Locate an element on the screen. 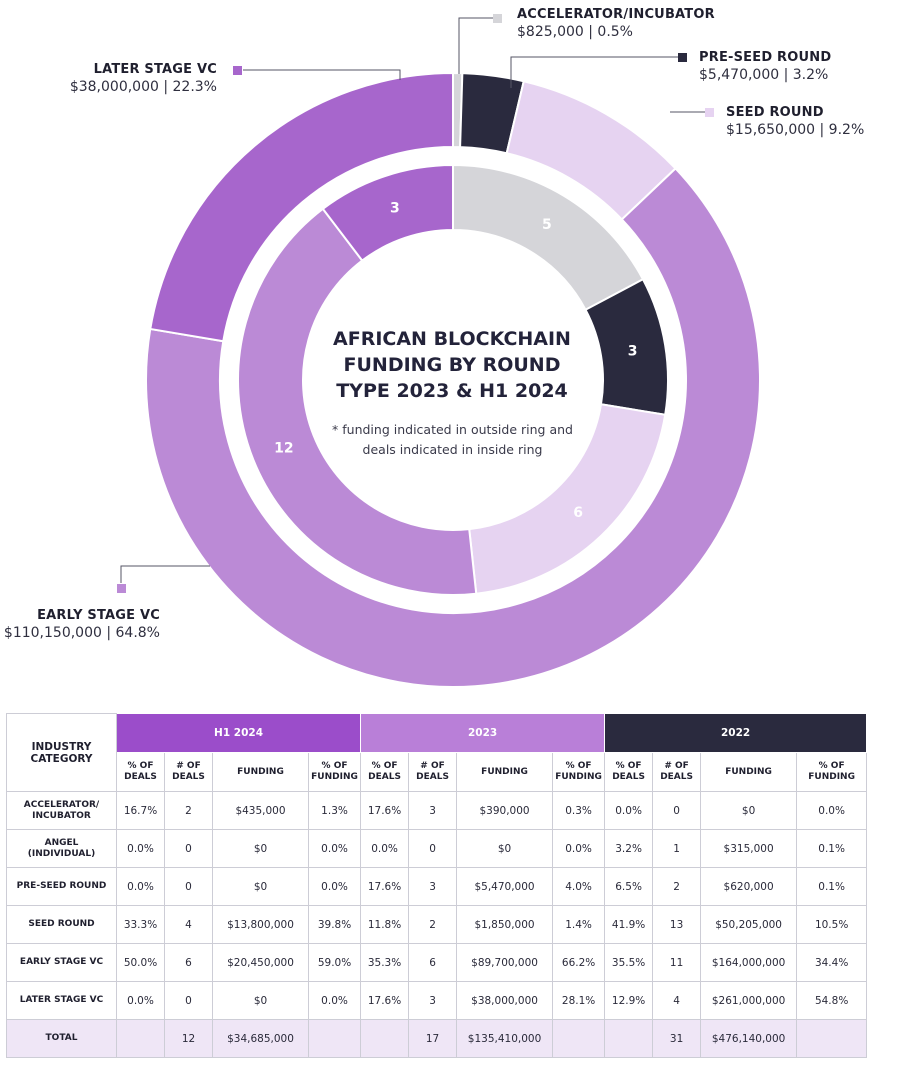 The width and height of the screenshot is (912, 1070). outer-slice-later-stage-vc is located at coordinates (301, 207).